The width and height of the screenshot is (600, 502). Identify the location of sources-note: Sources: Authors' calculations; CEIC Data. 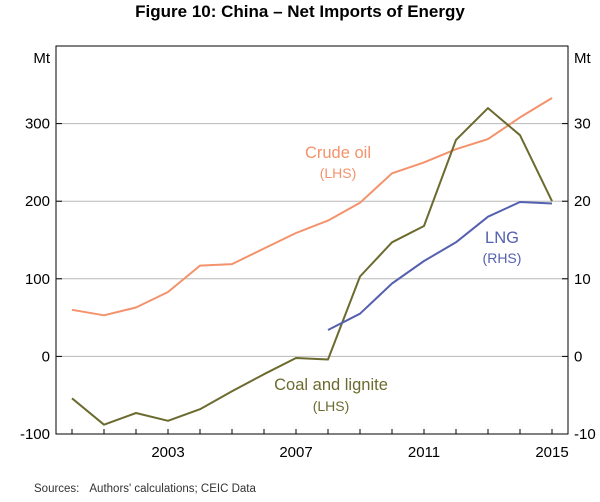
(145, 489).